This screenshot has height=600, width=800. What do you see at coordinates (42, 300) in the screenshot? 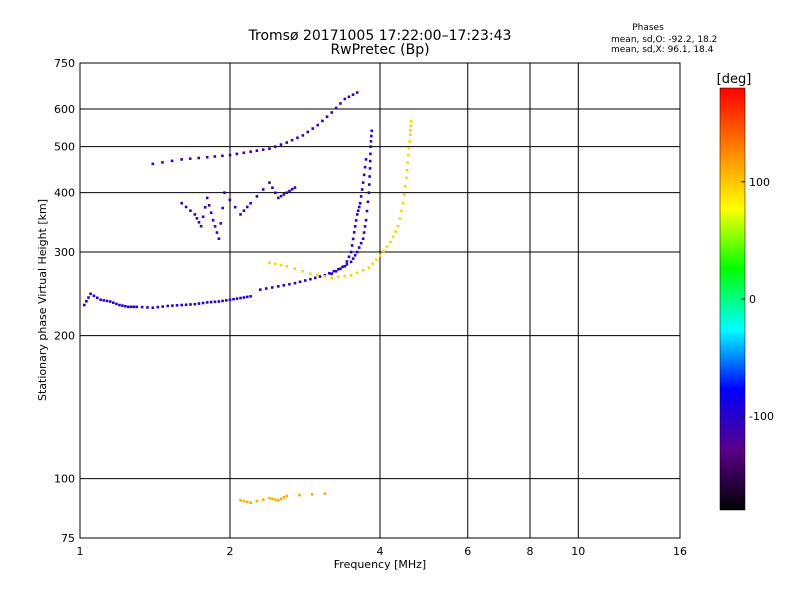
I see `y-axis-label: Stationary phase Virtual Height [km]` at bounding box center [42, 300].